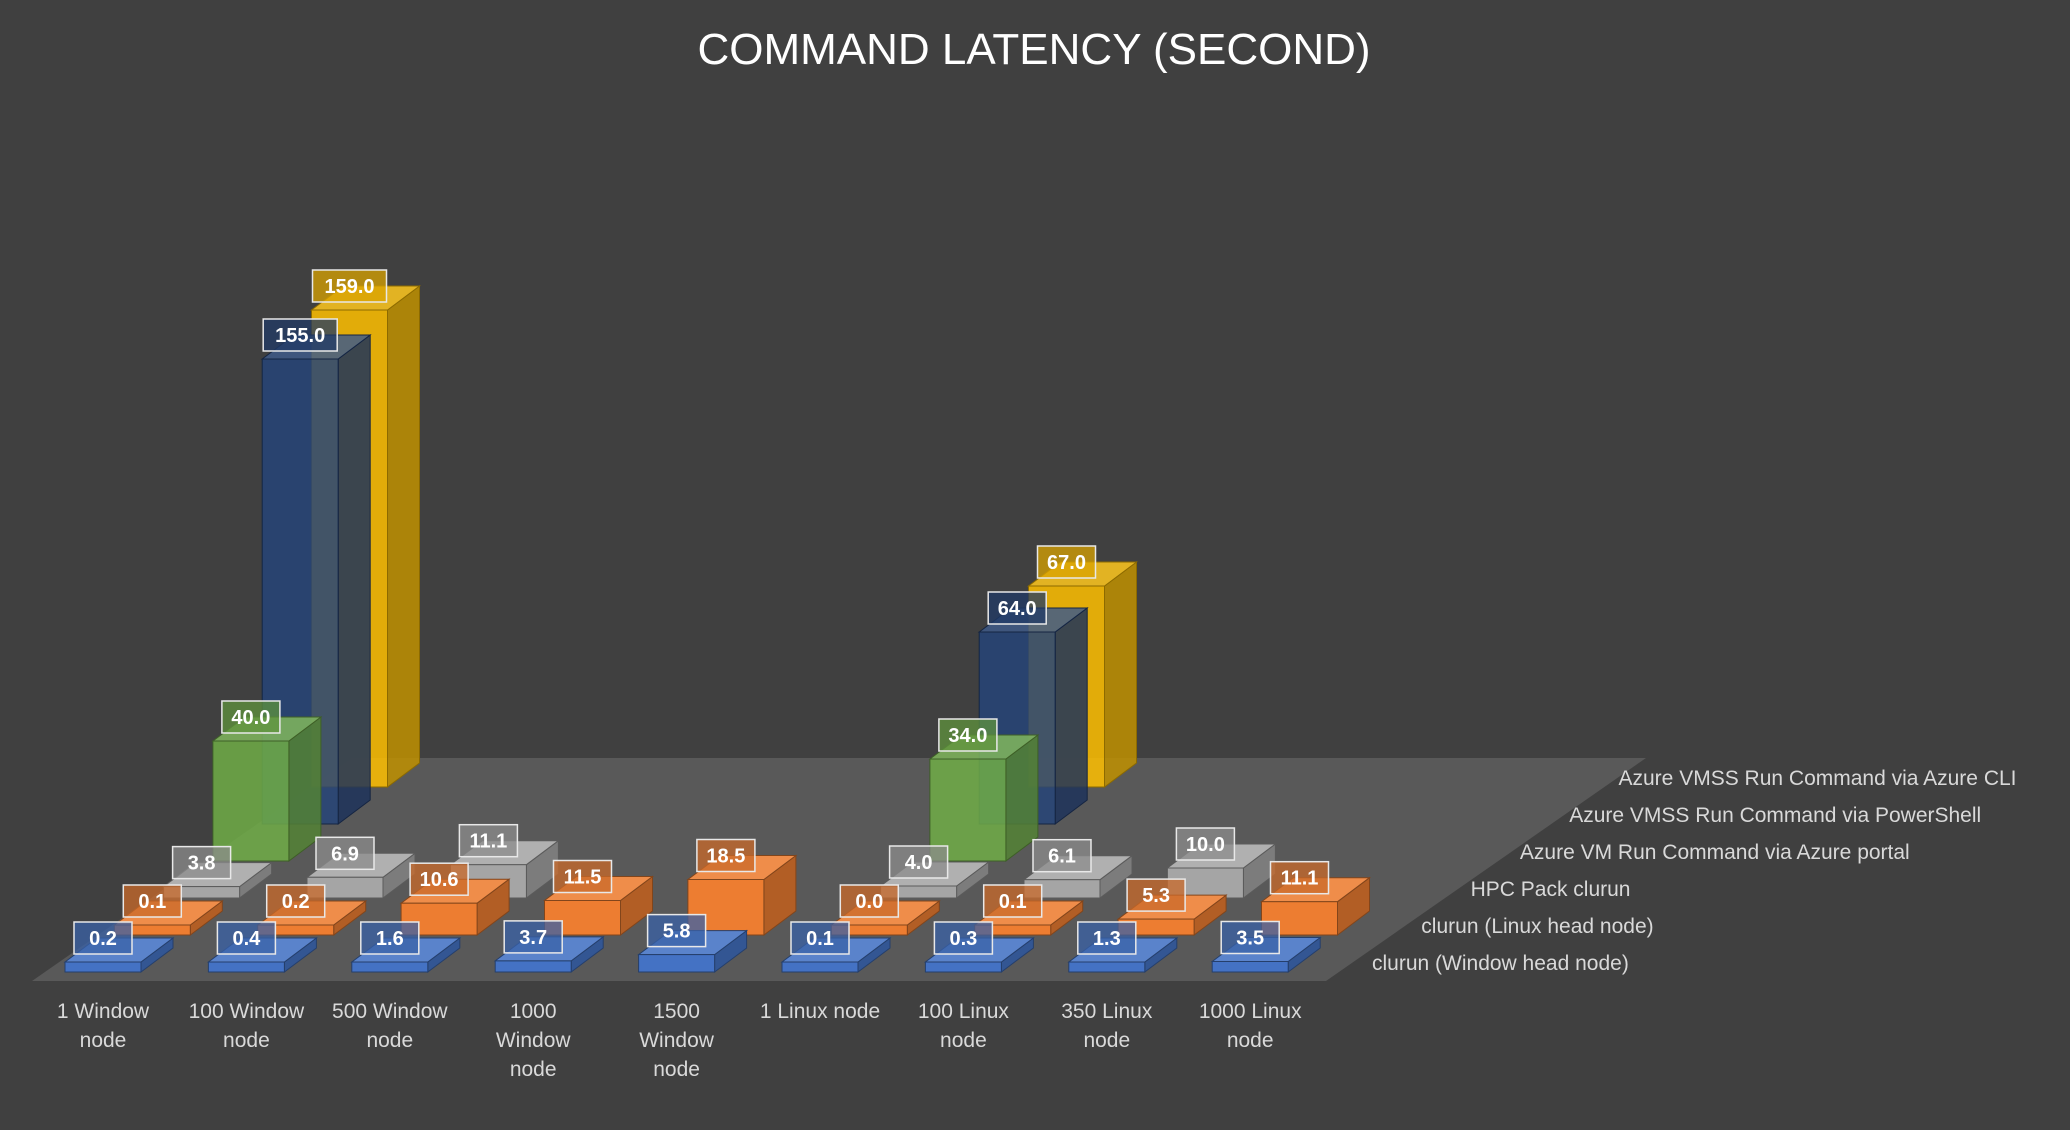 The image size is (2070, 1130). What do you see at coordinates (390, 1026) in the screenshot?
I see `category-label: 500 Window node` at bounding box center [390, 1026].